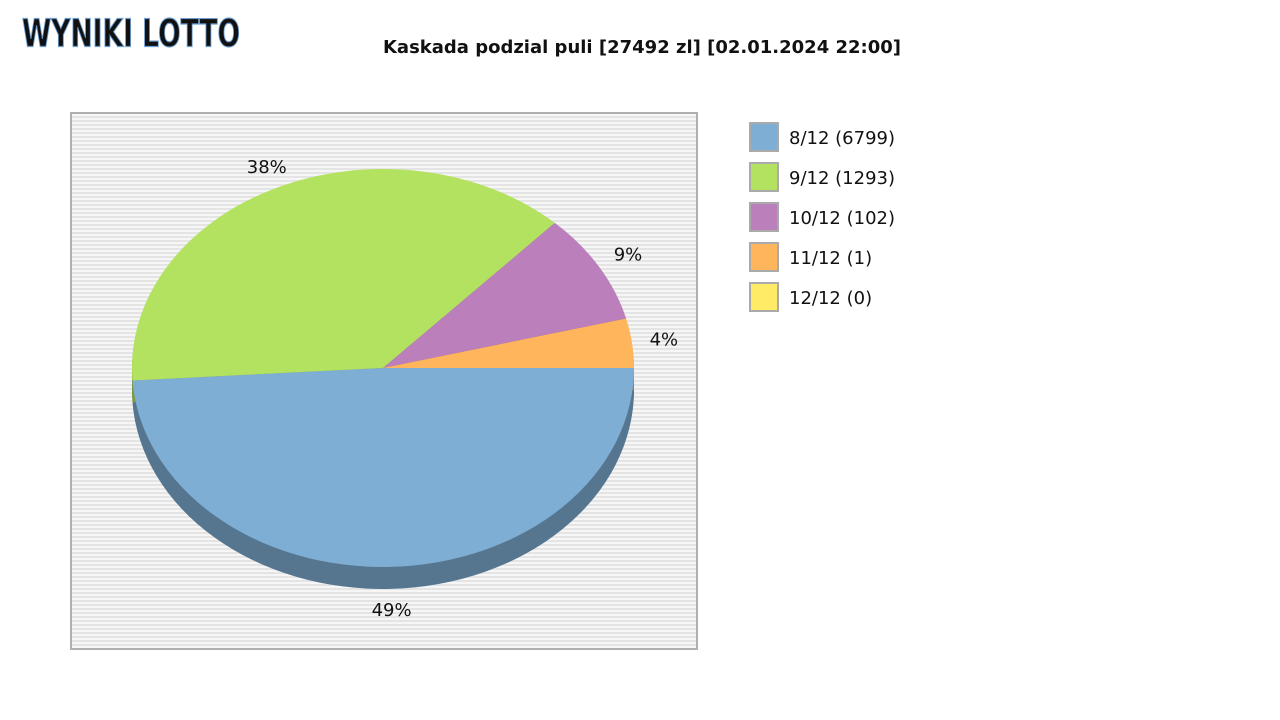  What do you see at coordinates (842, 218) in the screenshot?
I see `legend-label: 10/12 (102)` at bounding box center [842, 218].